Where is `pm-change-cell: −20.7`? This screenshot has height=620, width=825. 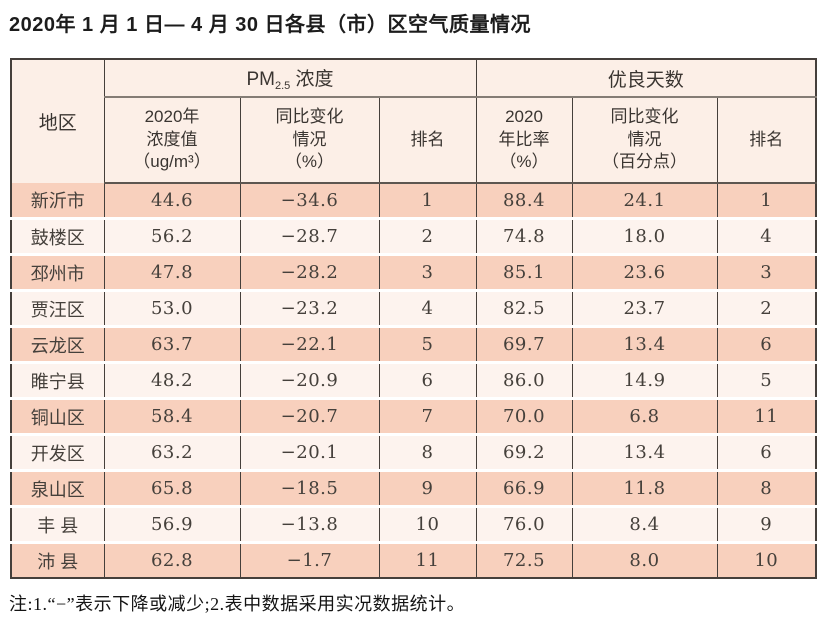 pm-change-cell: −20.7 is located at coordinates (310, 417).